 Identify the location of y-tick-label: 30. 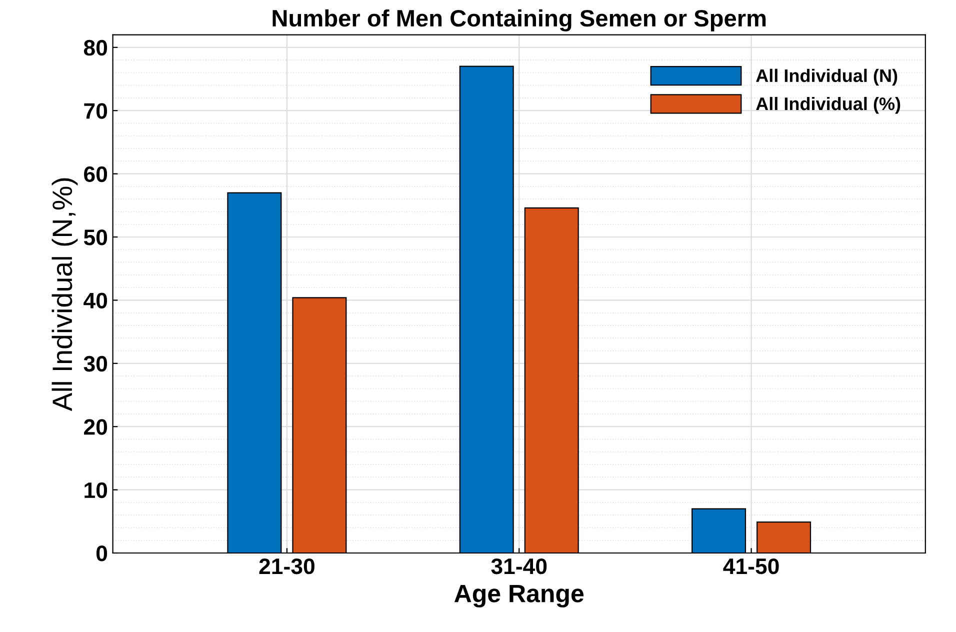
(96, 364).